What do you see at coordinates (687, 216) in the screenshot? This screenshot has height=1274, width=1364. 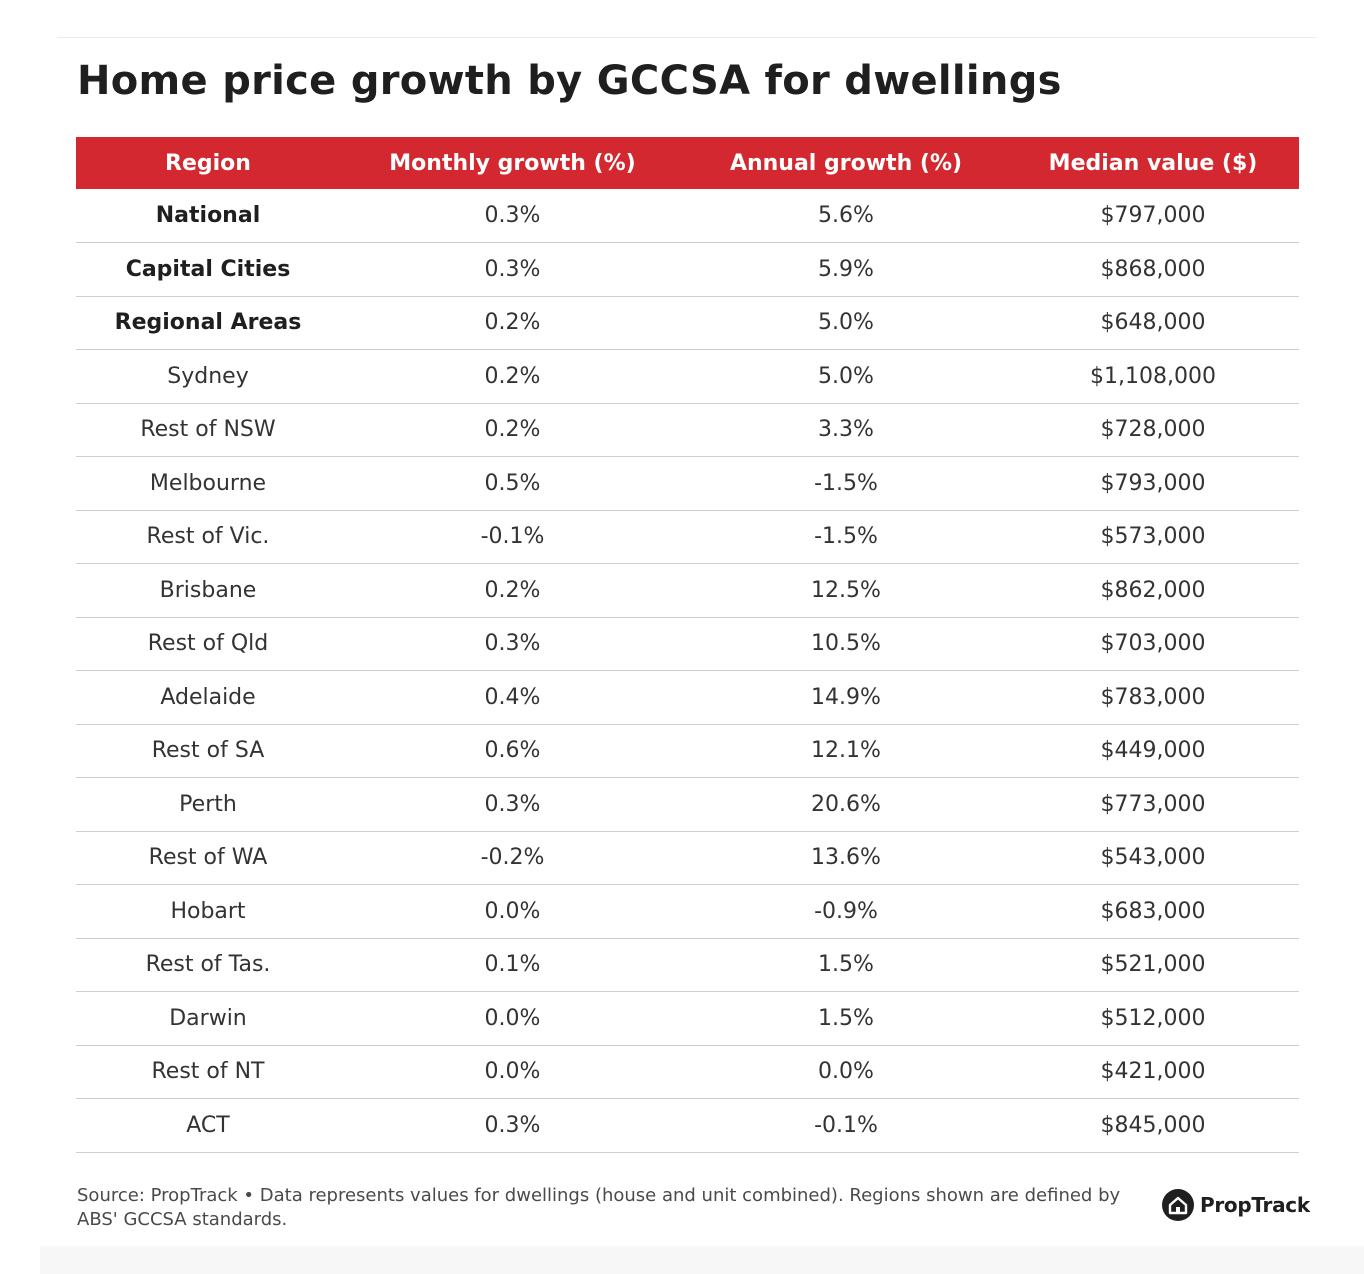 I see `table-row: National 0.3% 5.6% $797,000` at bounding box center [687, 216].